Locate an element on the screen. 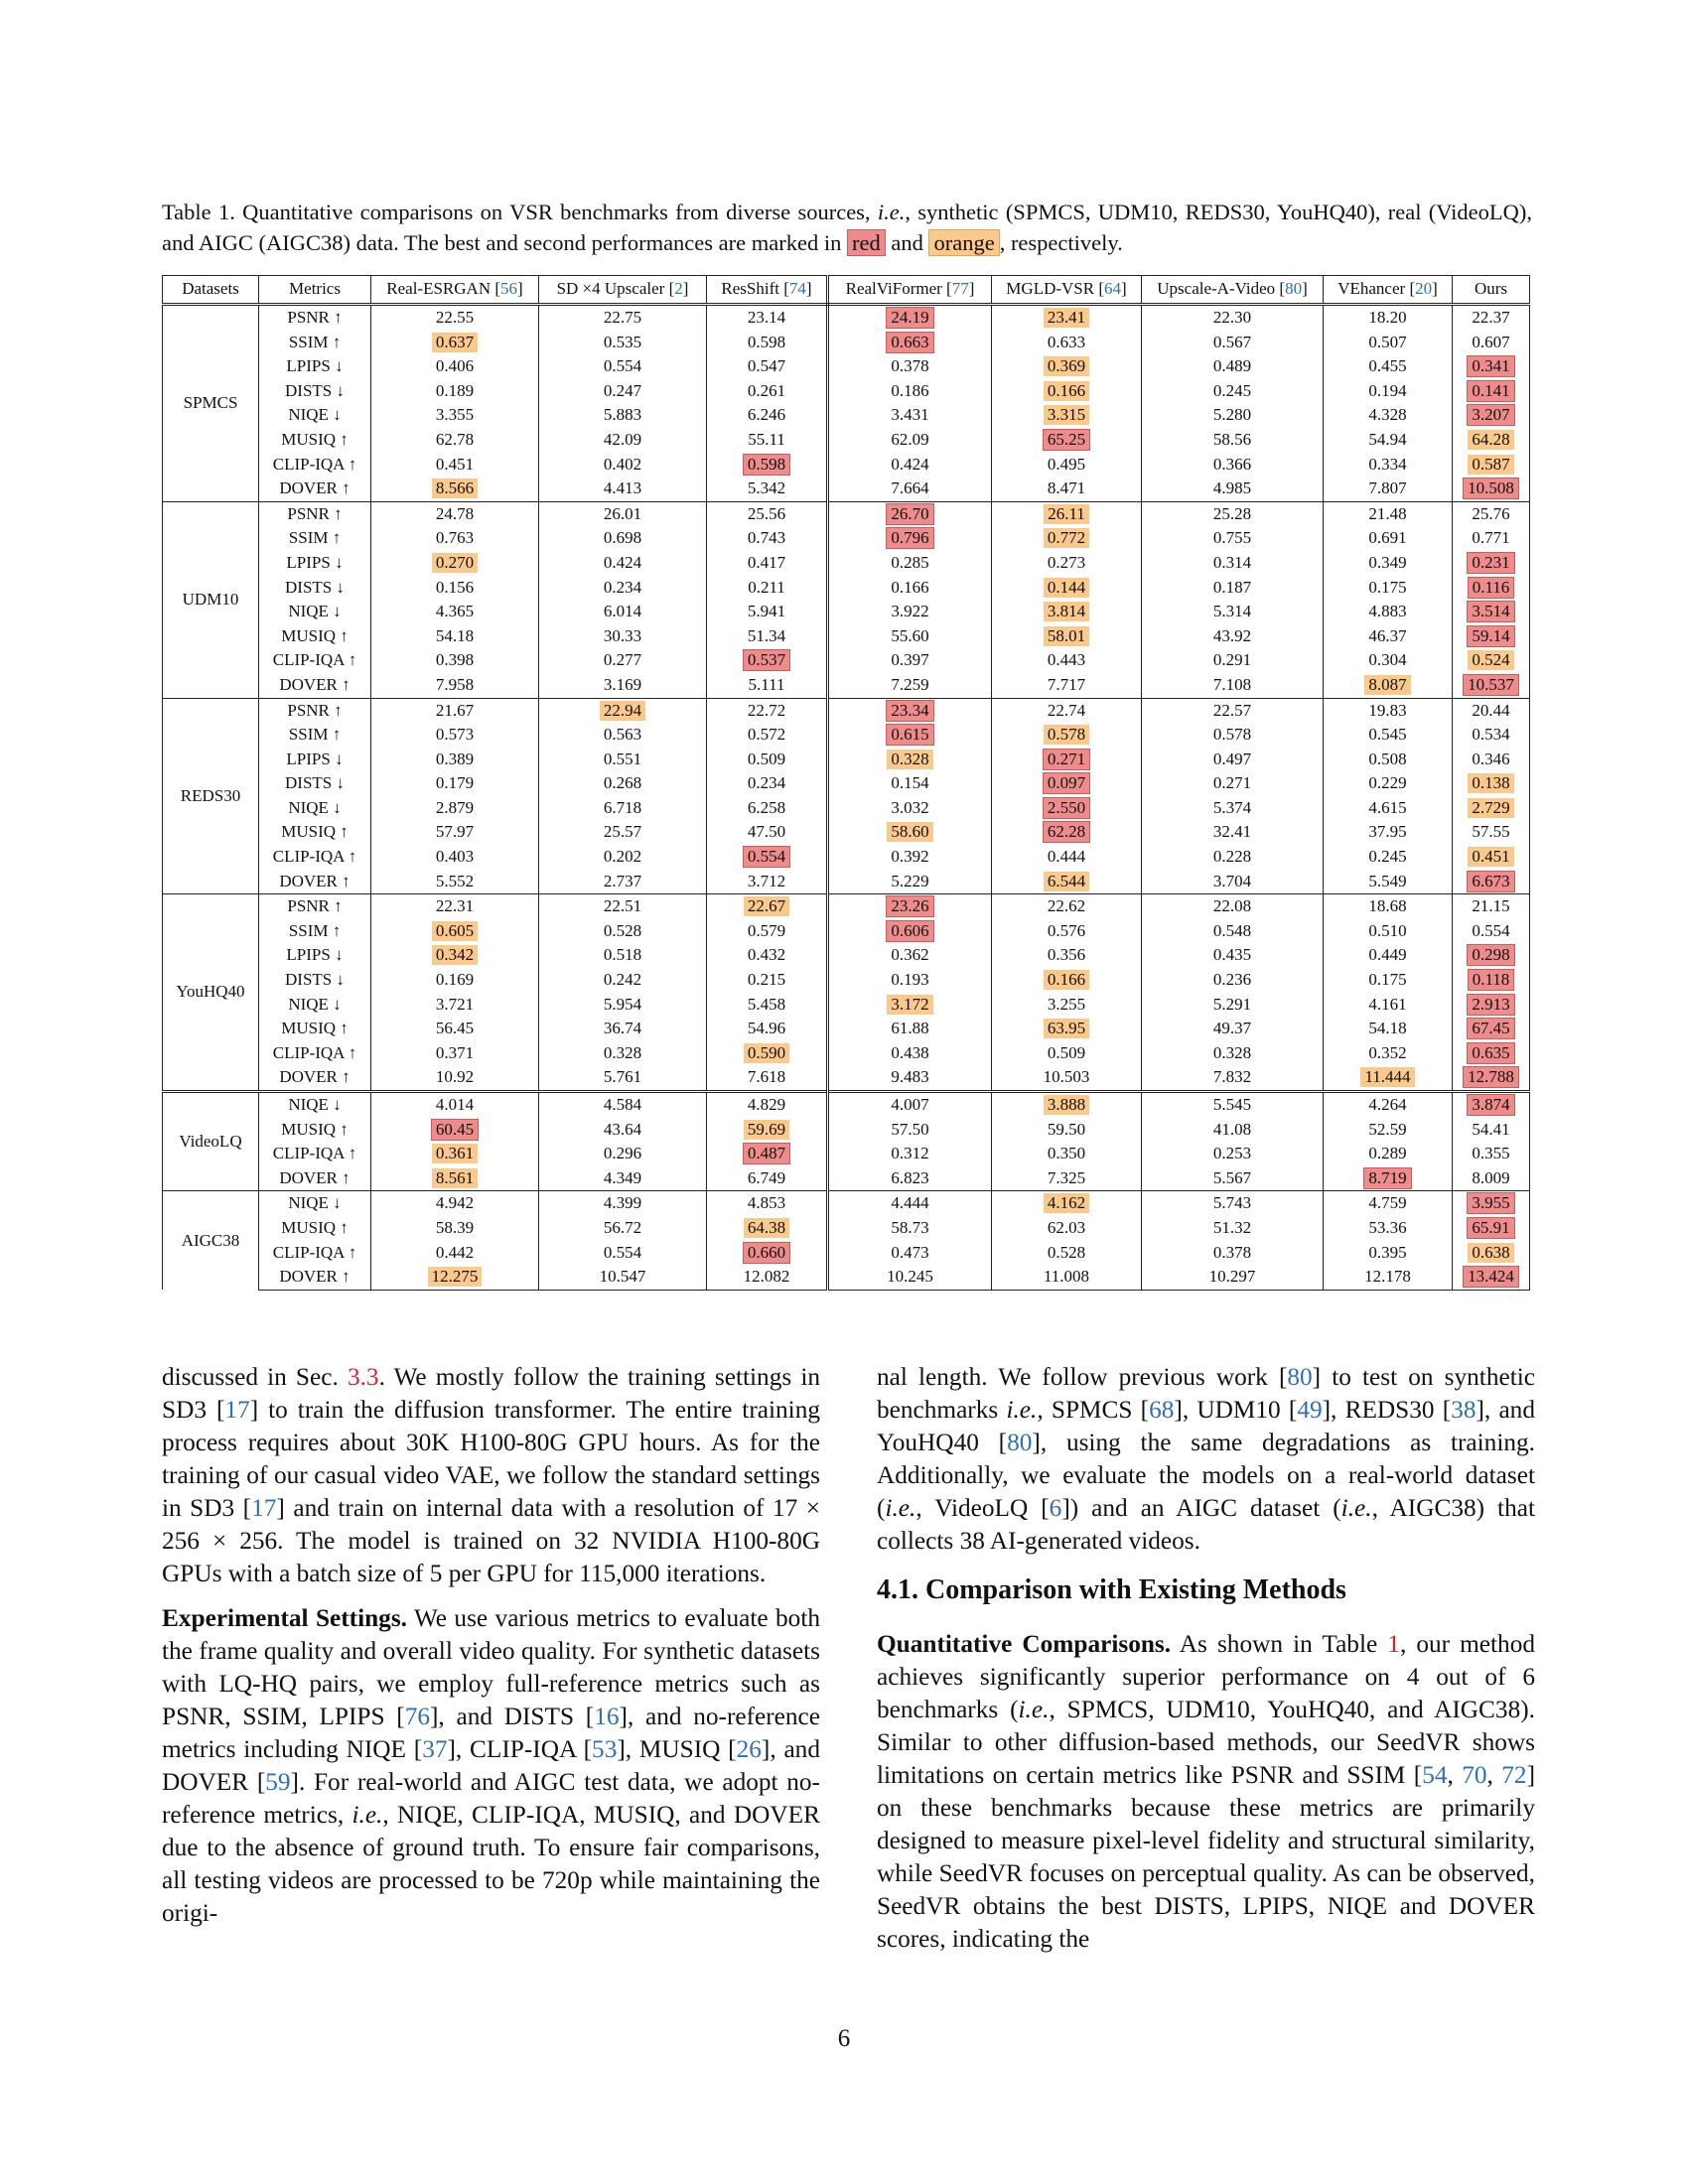 Image resolution: width=1688 pixels, height=2184 pixels. value: 3.355 is located at coordinates (455, 415).